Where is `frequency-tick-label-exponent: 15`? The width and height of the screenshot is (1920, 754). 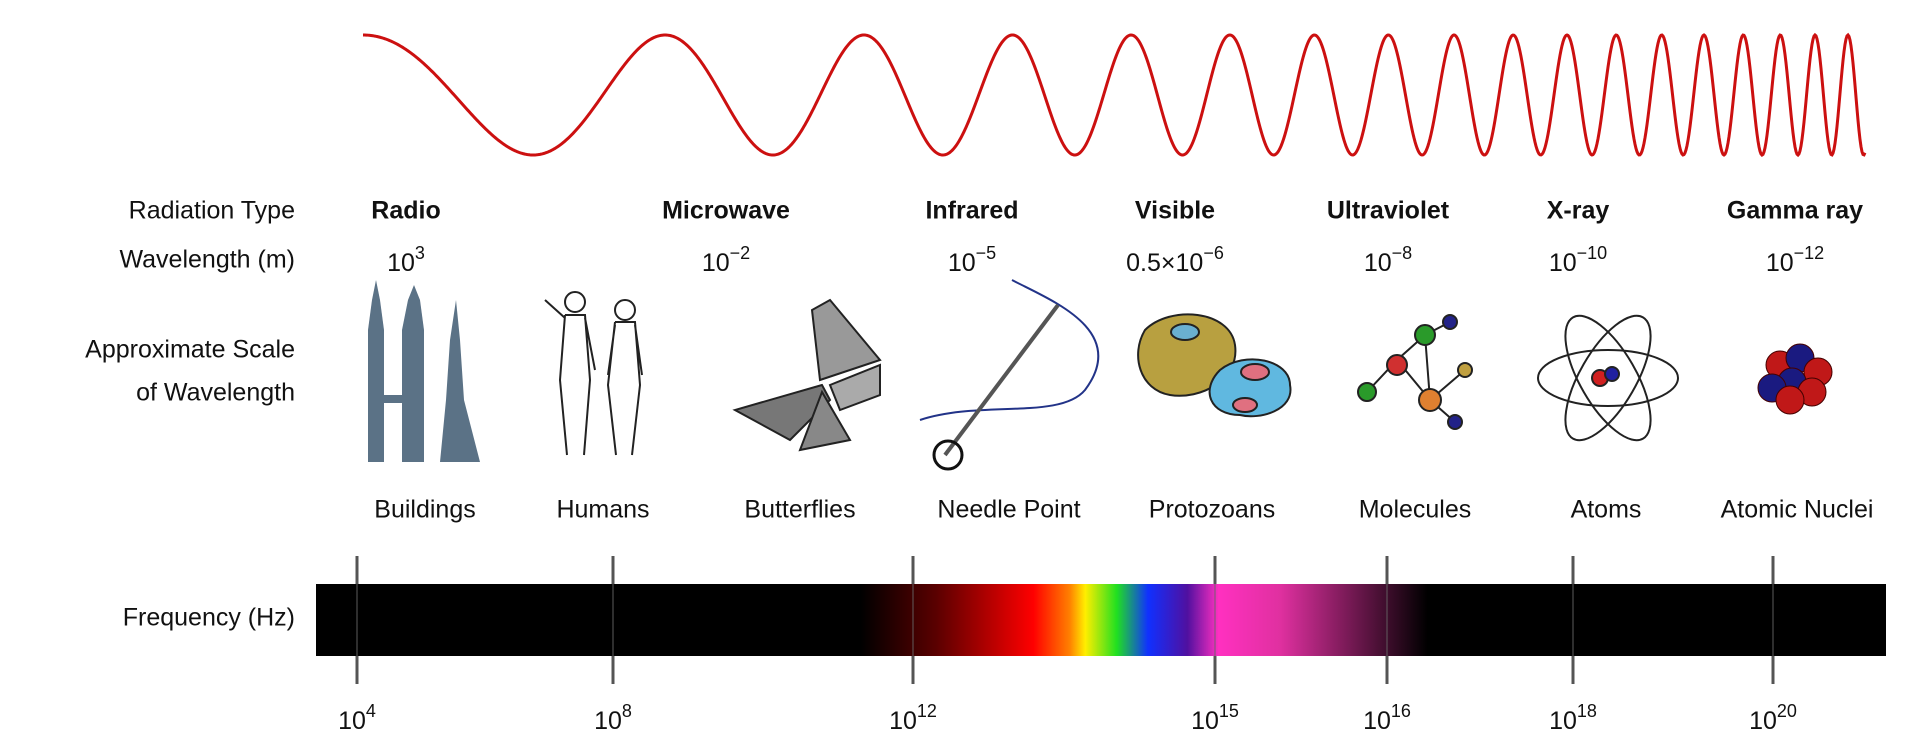
frequency-tick-label-exponent: 15 is located at coordinates (1229, 711).